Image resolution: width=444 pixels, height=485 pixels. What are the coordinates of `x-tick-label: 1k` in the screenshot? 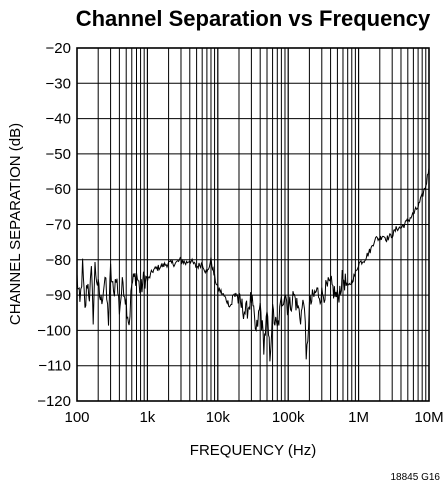 It's located at (147, 417).